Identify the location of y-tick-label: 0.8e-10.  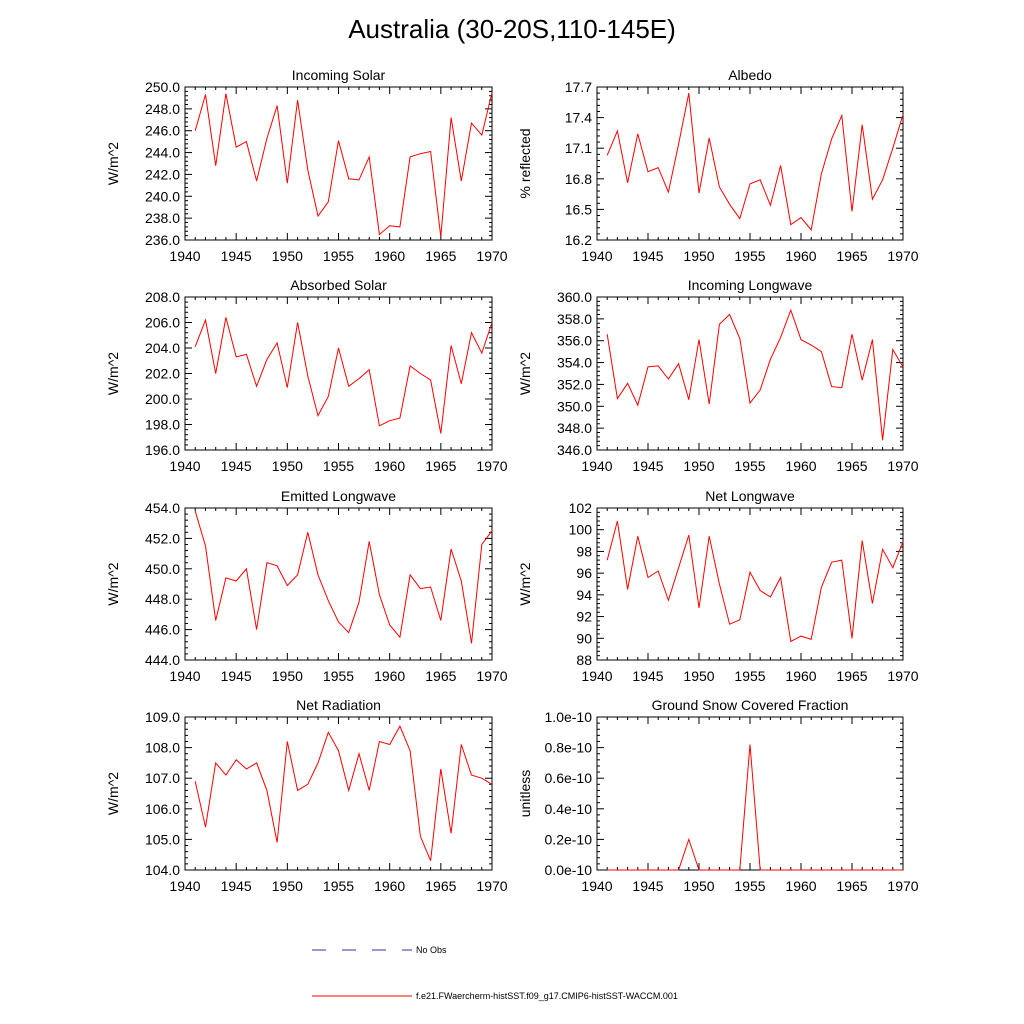
(569, 748).